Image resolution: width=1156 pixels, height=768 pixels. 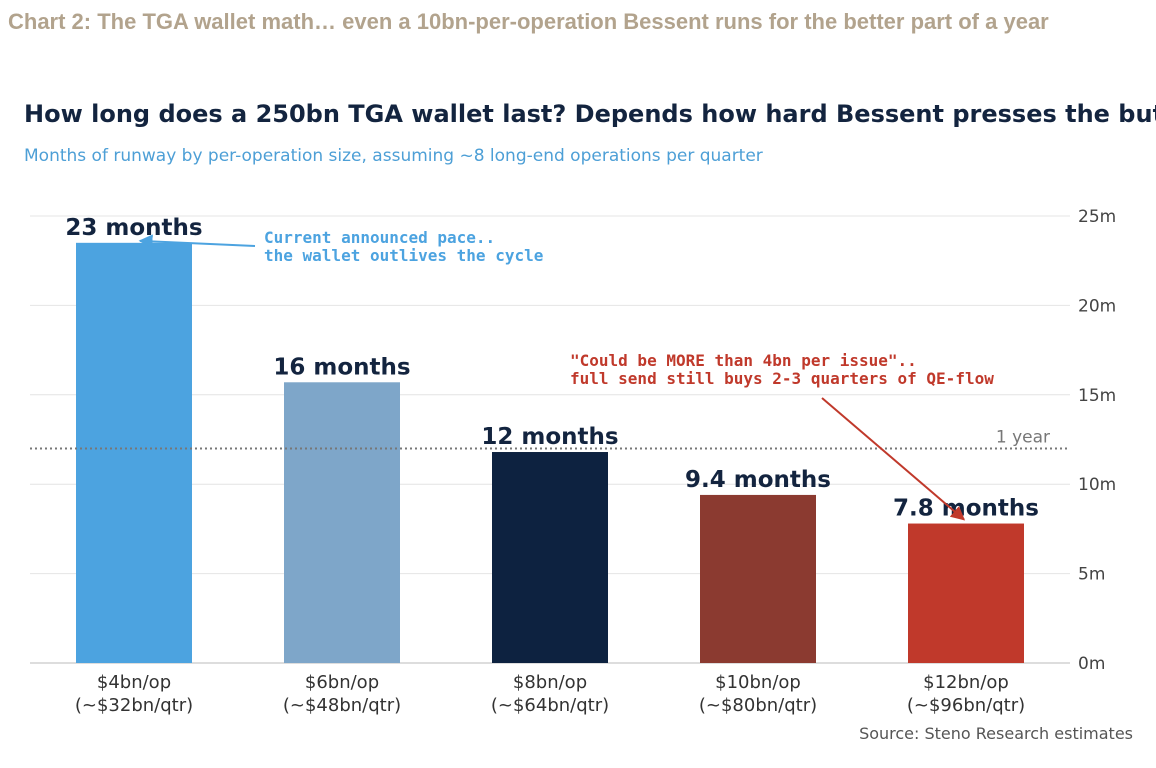 What do you see at coordinates (379, 237) in the screenshot?
I see `annotation-text: Current announced pace..` at bounding box center [379, 237].